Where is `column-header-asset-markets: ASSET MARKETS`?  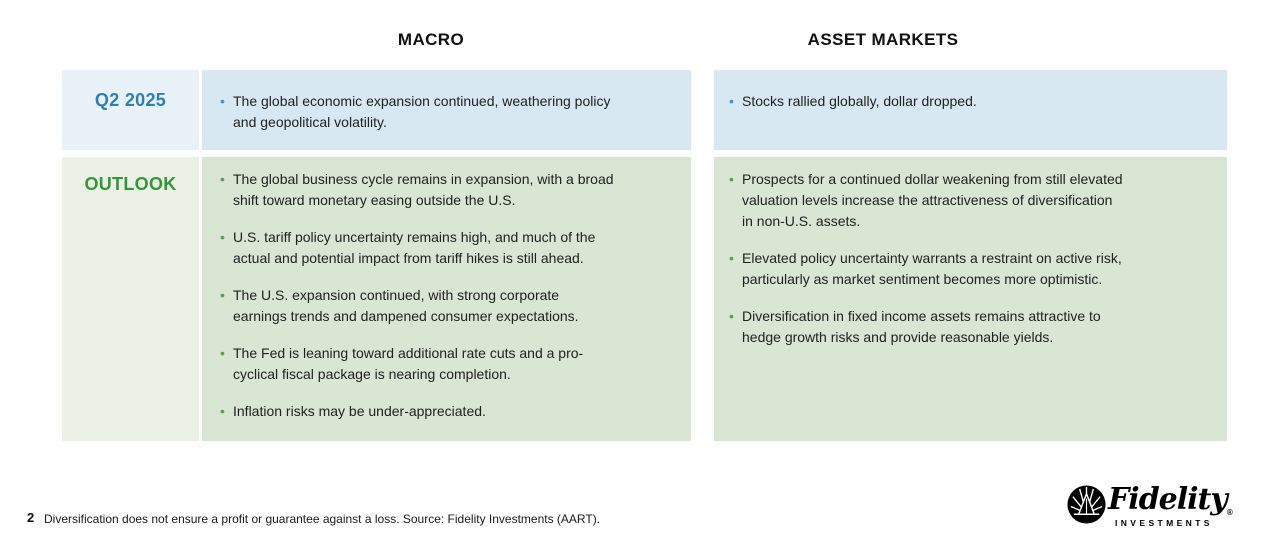
column-header-asset-markets: ASSET MARKETS is located at coordinates (883, 39).